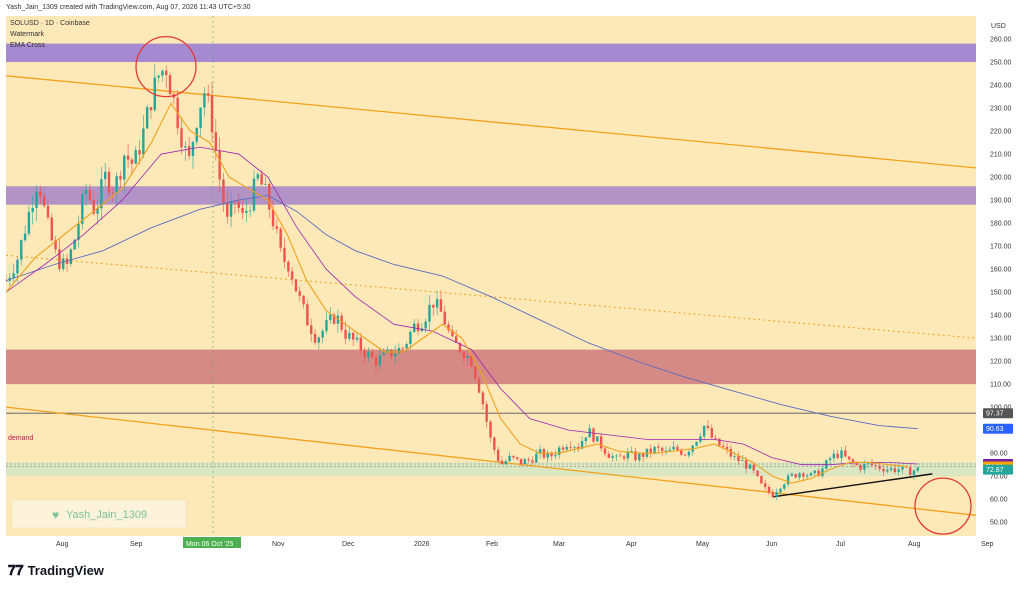  What do you see at coordinates (852, 485) in the screenshot?
I see `support-trendline` at bounding box center [852, 485].